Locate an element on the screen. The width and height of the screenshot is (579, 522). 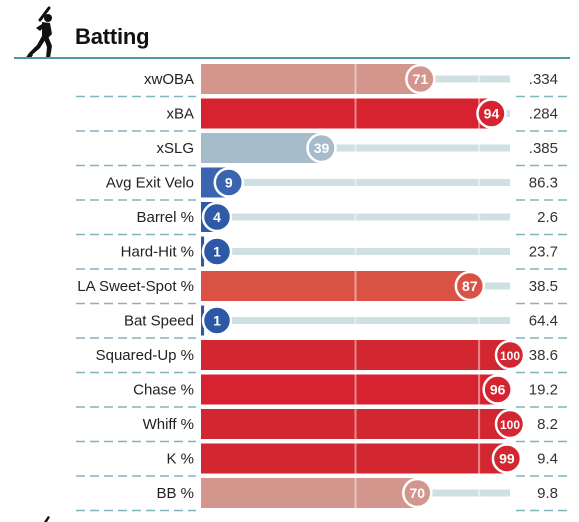
category-label: BB % is located at coordinates (175, 493).